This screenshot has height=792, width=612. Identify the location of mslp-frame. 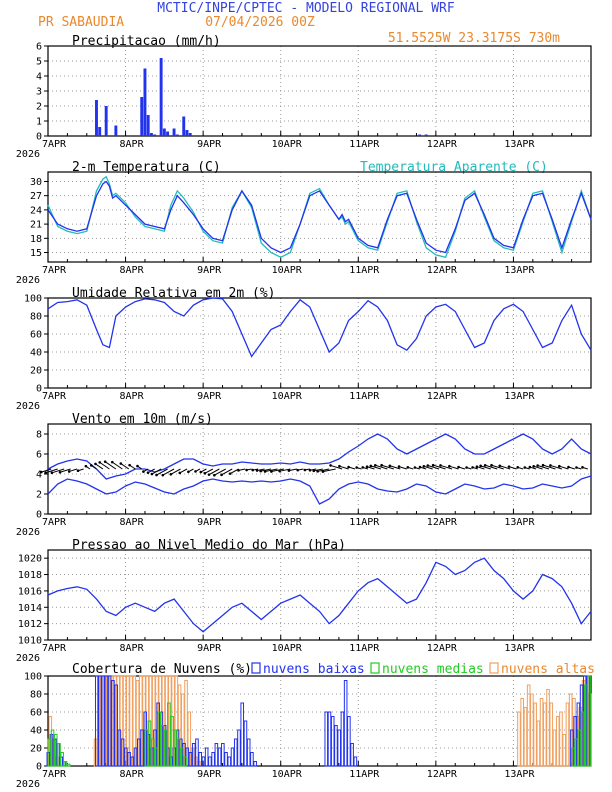
(319, 595).